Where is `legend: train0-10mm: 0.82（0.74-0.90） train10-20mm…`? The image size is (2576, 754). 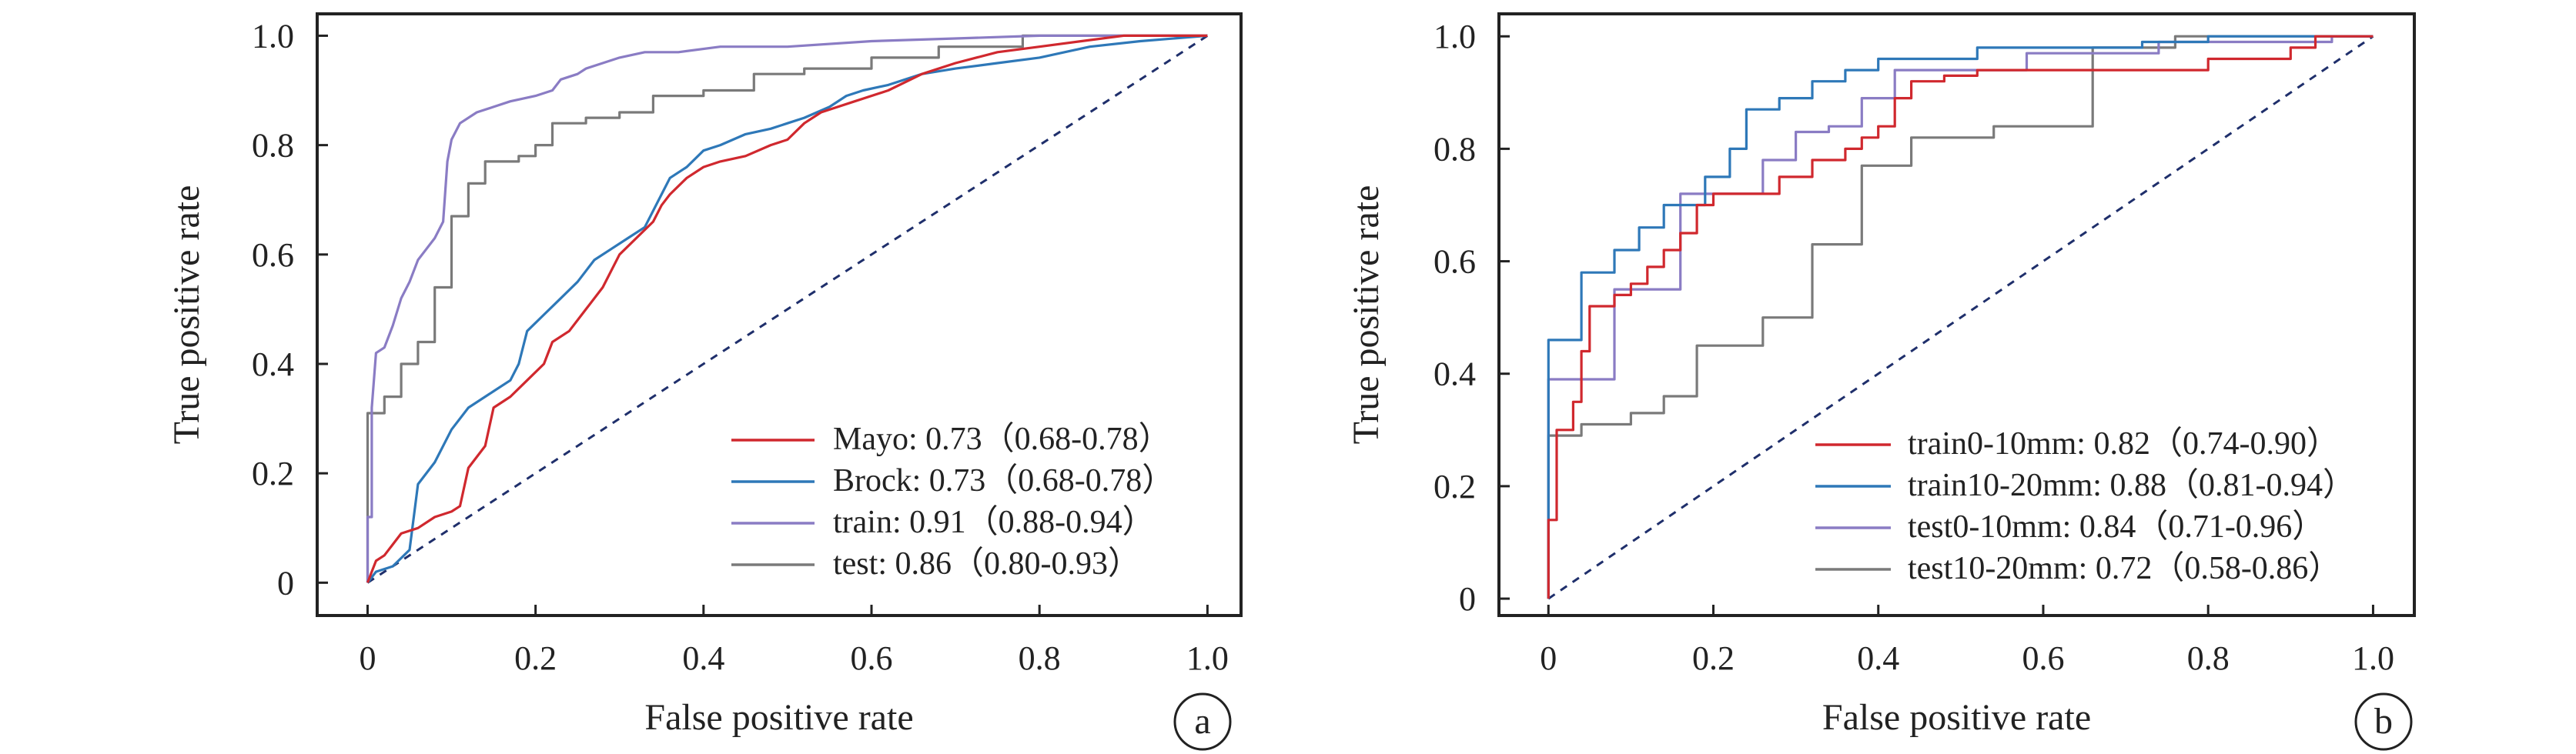
legend: train0-10mm: 0.82（0.74-0.90） train10-20mm… is located at coordinates (2085, 506).